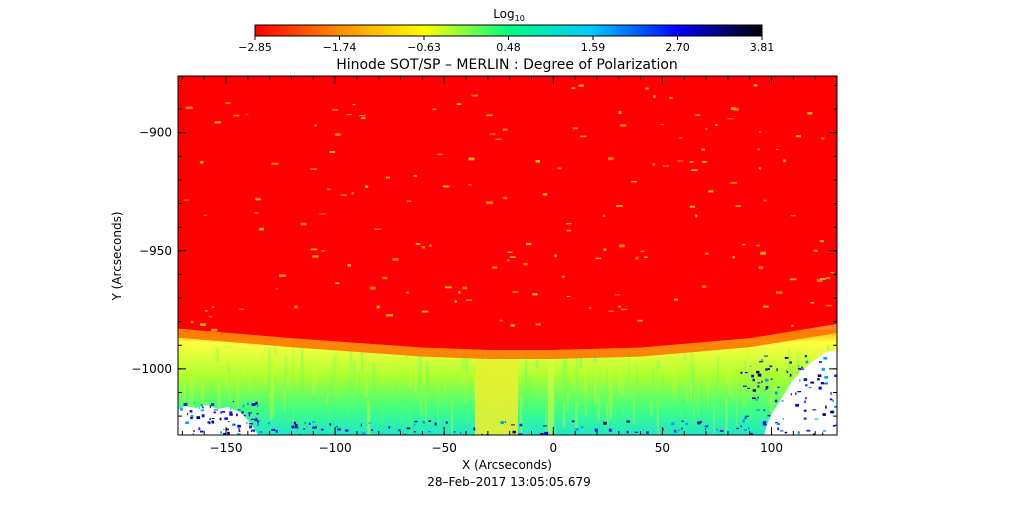  What do you see at coordinates (593, 47) in the screenshot?
I see `colorbar-tick-label: 1.59` at bounding box center [593, 47].